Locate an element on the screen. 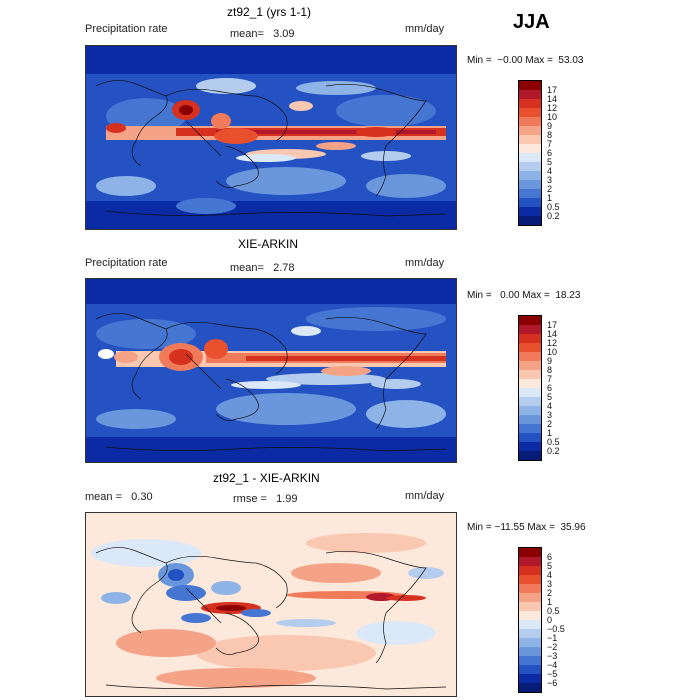 This screenshot has width=700, height=700. panel-minmax: Min = 0.00 Max = 18.23 is located at coordinates (524, 295).